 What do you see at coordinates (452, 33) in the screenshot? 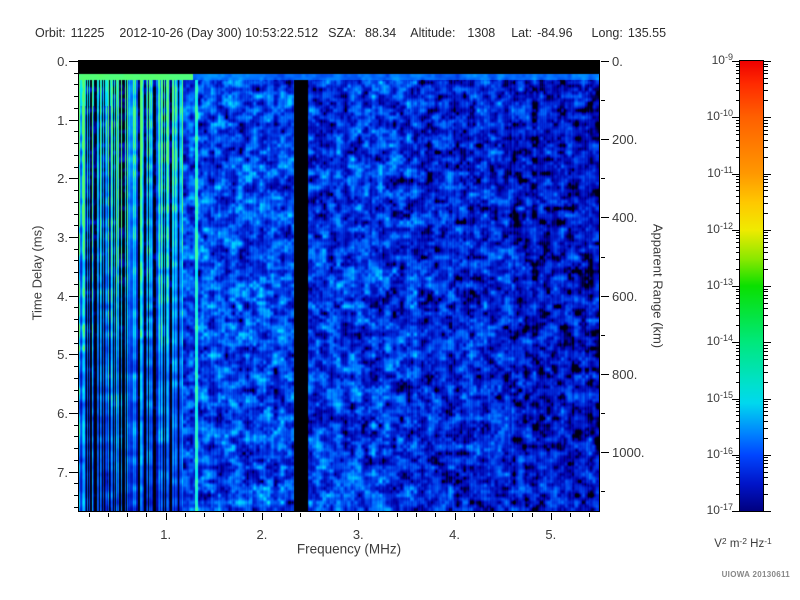
I see `header-field-altitude: Altitude: 1308` at bounding box center [452, 33].